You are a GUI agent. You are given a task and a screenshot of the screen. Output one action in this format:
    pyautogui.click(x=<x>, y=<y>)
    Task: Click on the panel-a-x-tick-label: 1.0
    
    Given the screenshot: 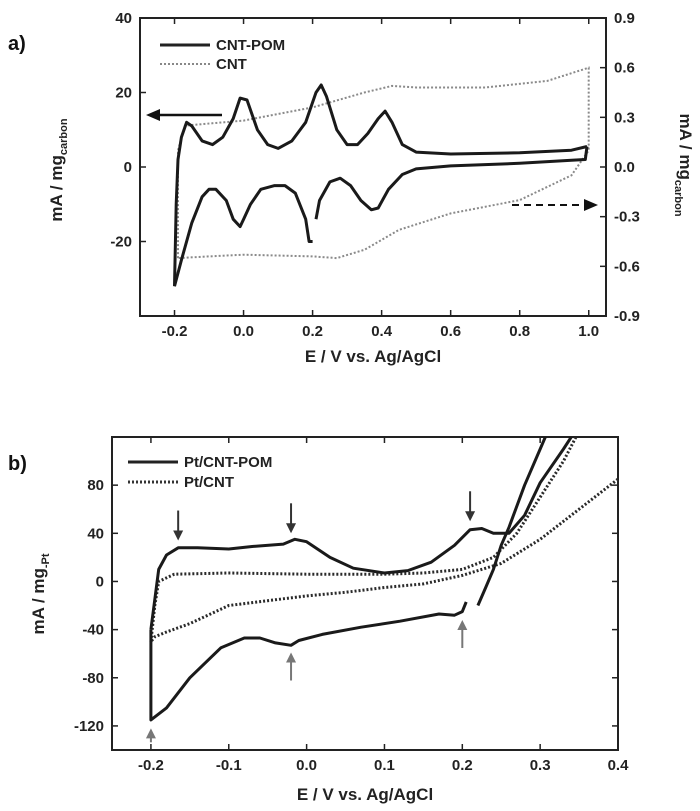 What is the action you would take?
    pyautogui.click(x=588, y=331)
    